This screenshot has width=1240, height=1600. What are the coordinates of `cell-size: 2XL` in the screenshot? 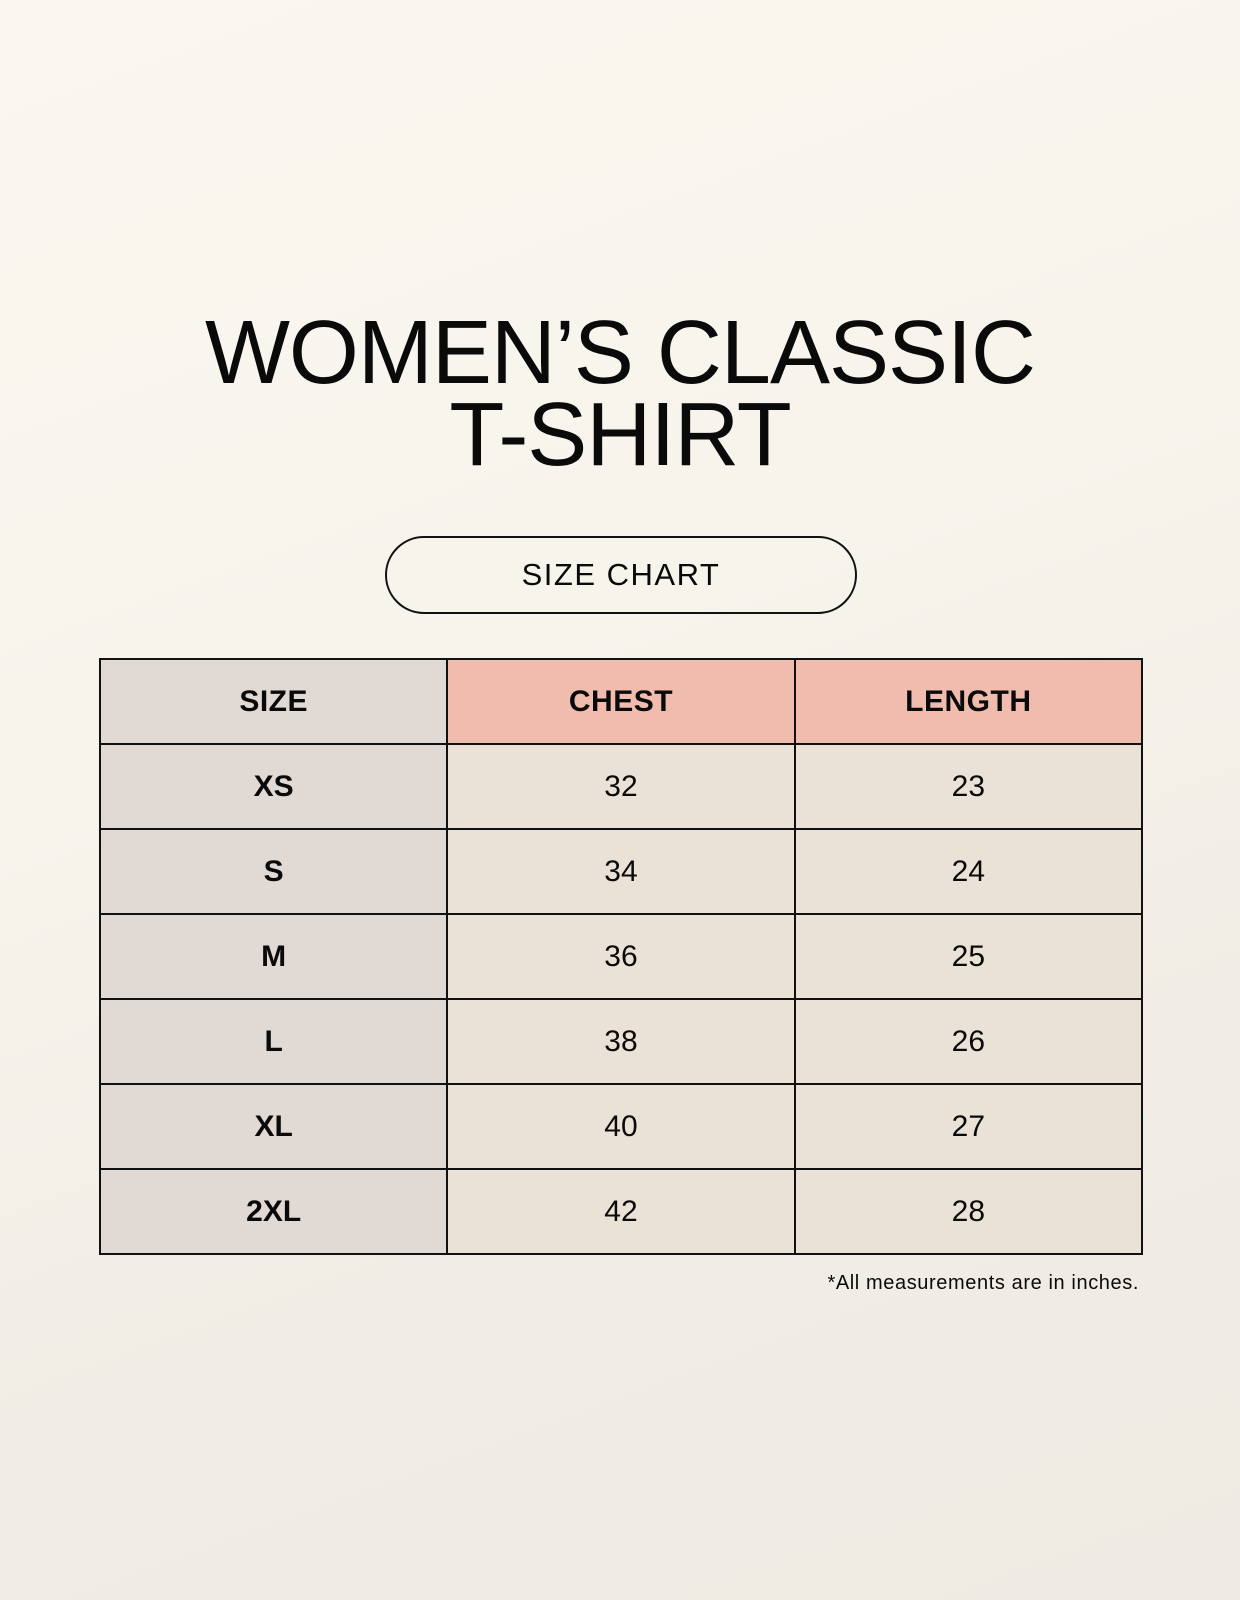 It's located at (273, 1211).